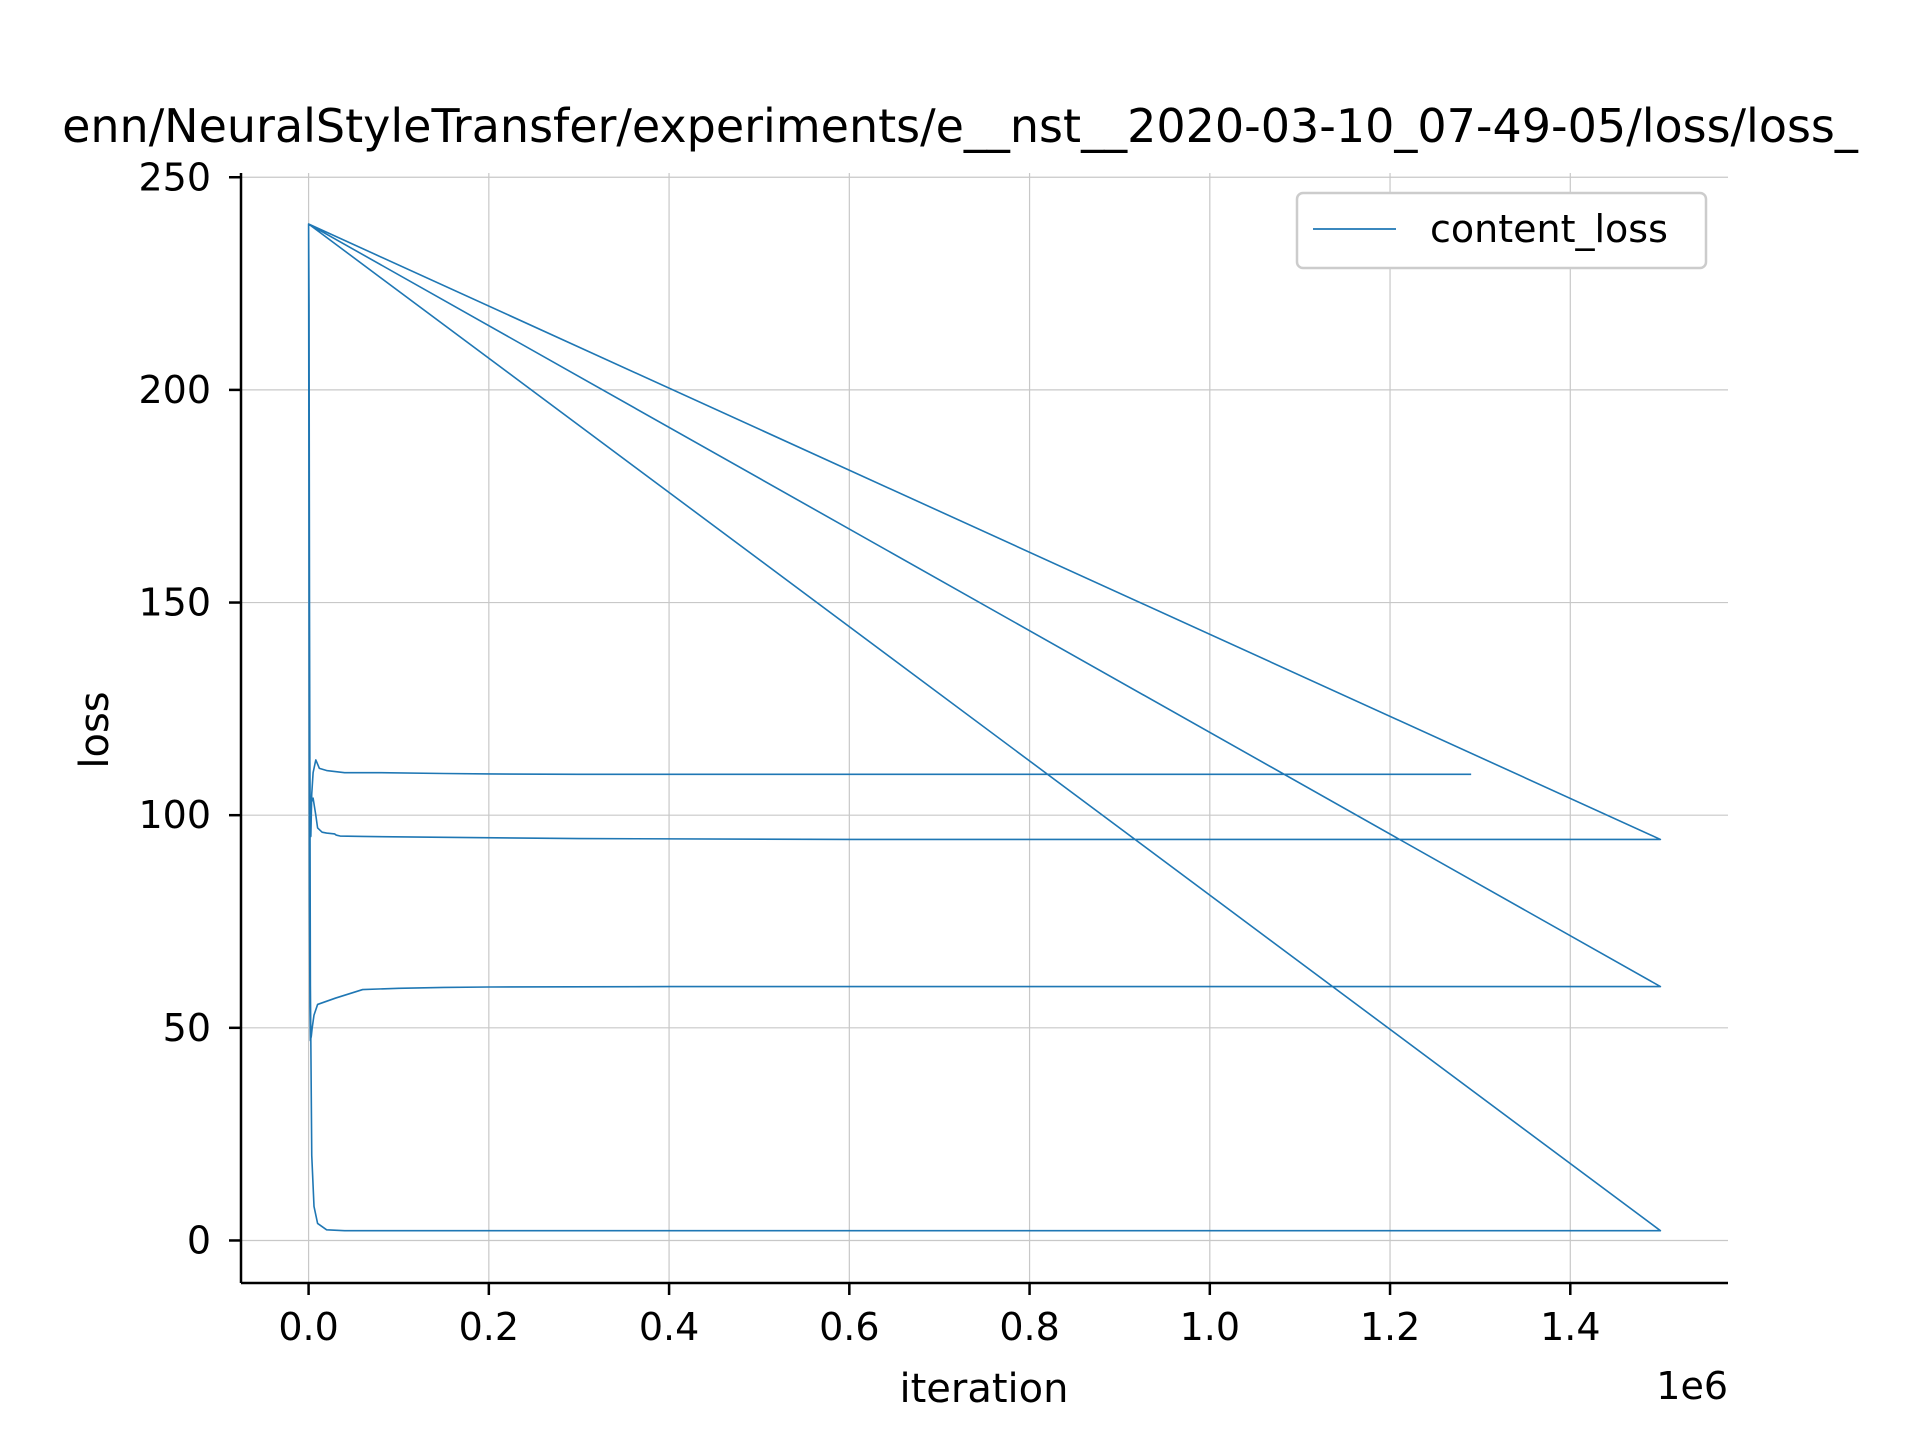  Describe the element at coordinates (174, 603) in the screenshot. I see `y-tick-label: 150` at that location.